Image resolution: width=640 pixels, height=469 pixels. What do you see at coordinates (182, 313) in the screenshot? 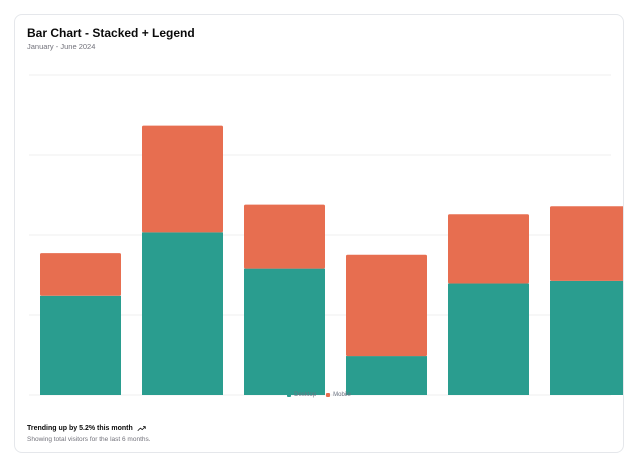
I see `bar-desktop-february` at bounding box center [182, 313].